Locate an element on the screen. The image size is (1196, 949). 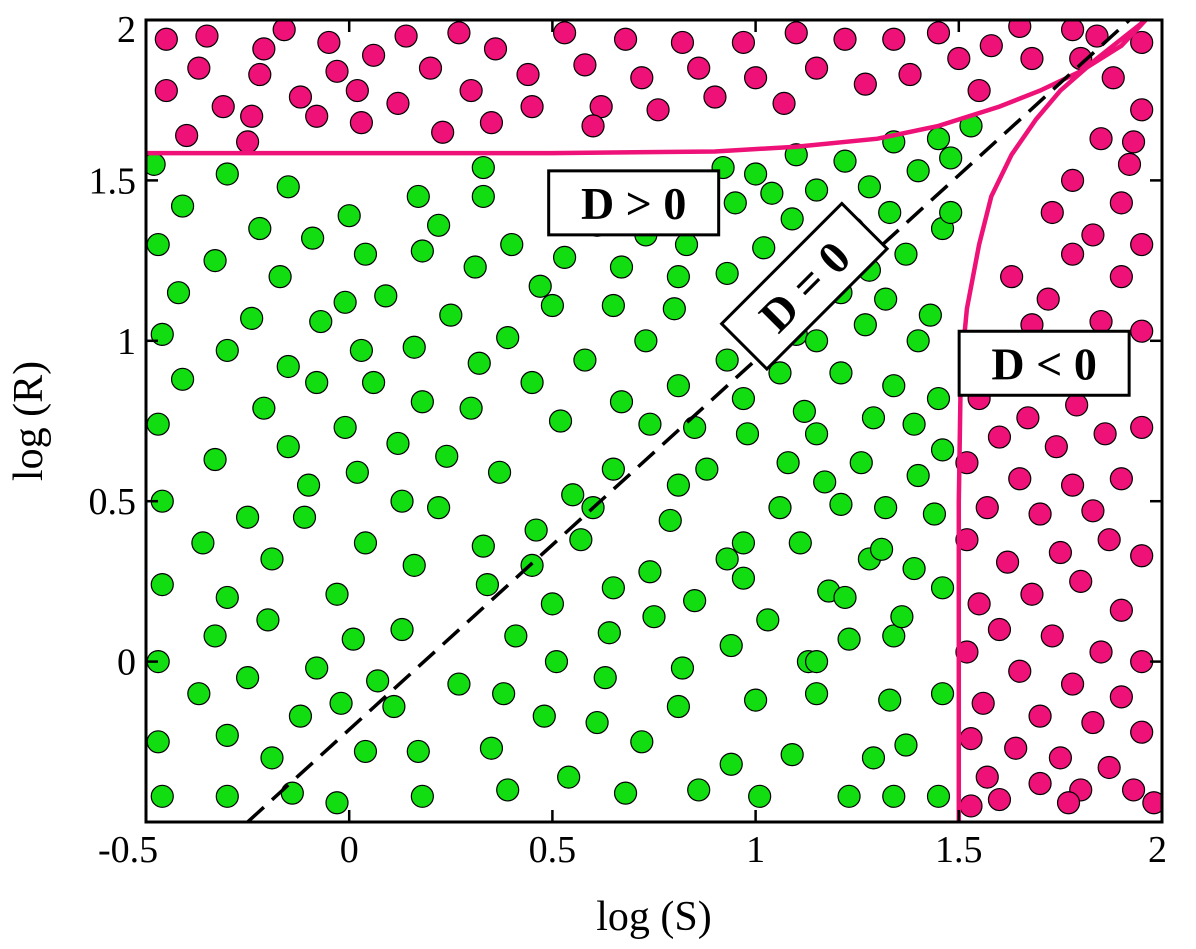
y-tick-label: 1.5 is located at coordinates (113, 181).